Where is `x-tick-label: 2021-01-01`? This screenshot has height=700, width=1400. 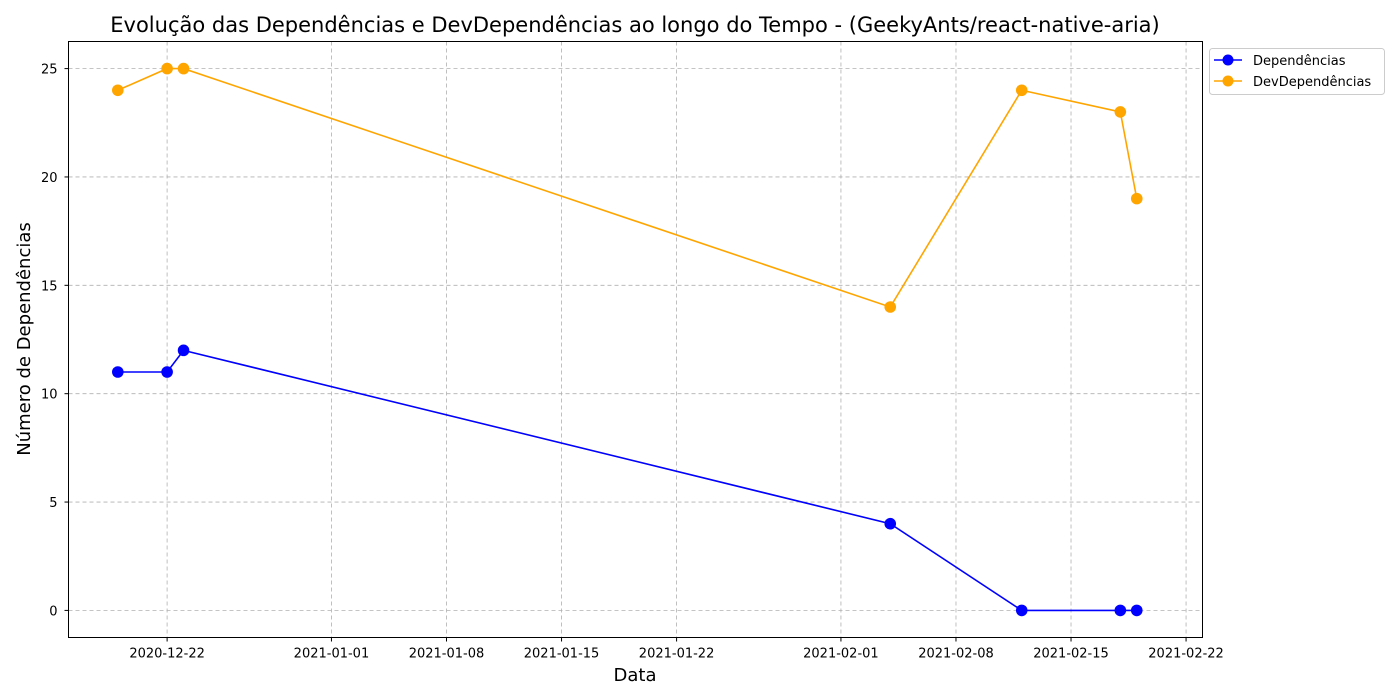
x-tick-label: 2021-01-01 is located at coordinates (332, 654).